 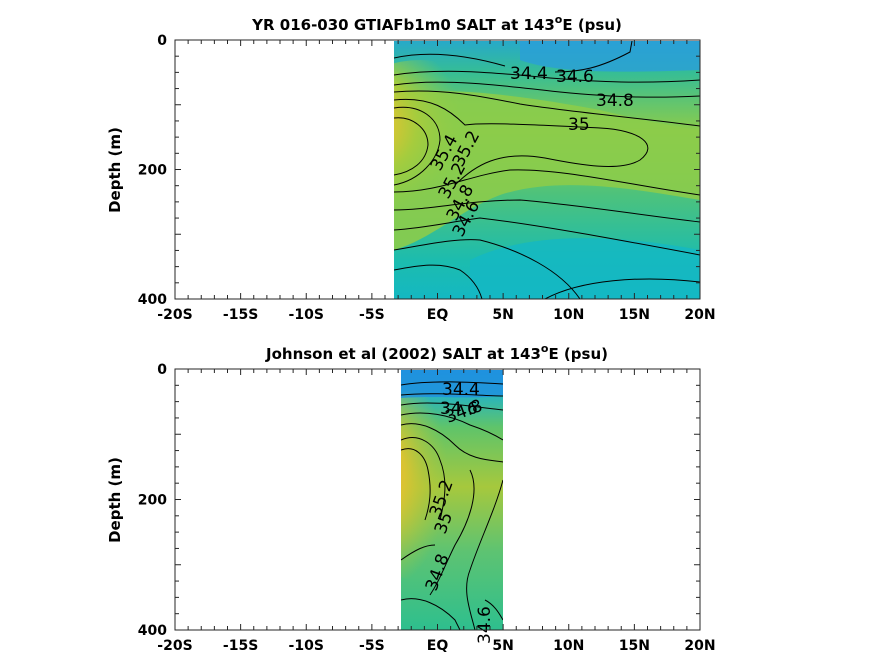 I want to click on panel-2-title: Johnson et al (2002) SALT at 143oE (psu), so click(x=436, y=352).